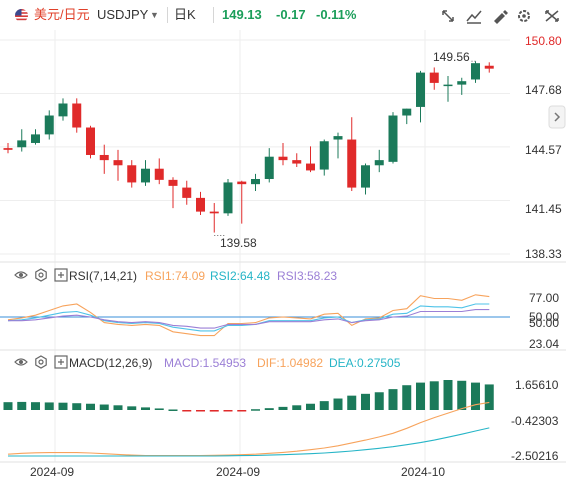 The width and height of the screenshot is (566, 485). I want to click on last-price: 149.13, so click(242, 14).